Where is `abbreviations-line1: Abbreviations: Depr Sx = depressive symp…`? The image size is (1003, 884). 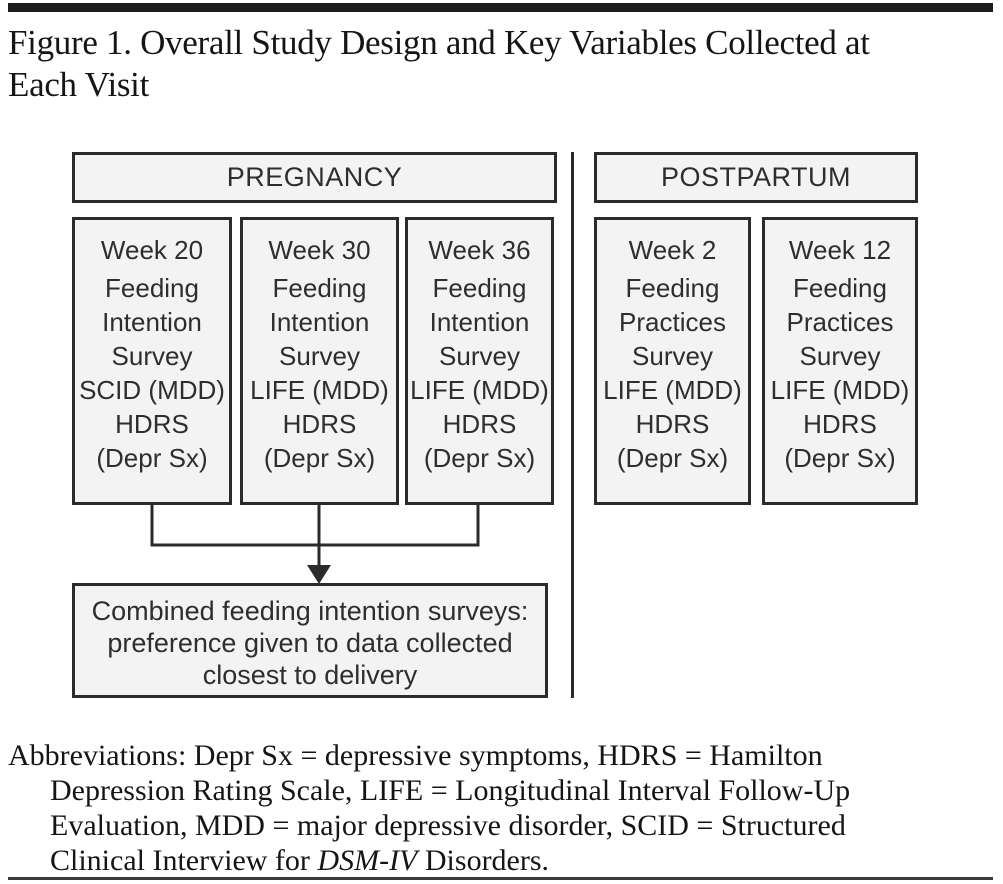 abbreviations-line1: Abbreviations: Depr Sx = depressive symp… is located at coordinates (415, 755).